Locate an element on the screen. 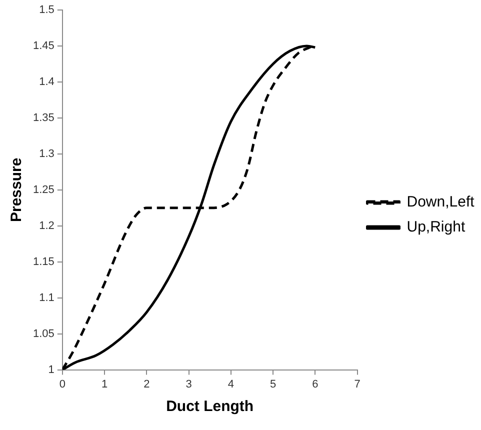 The width and height of the screenshot is (481, 430). y-tick-label: 1.15 is located at coordinates (43, 262).